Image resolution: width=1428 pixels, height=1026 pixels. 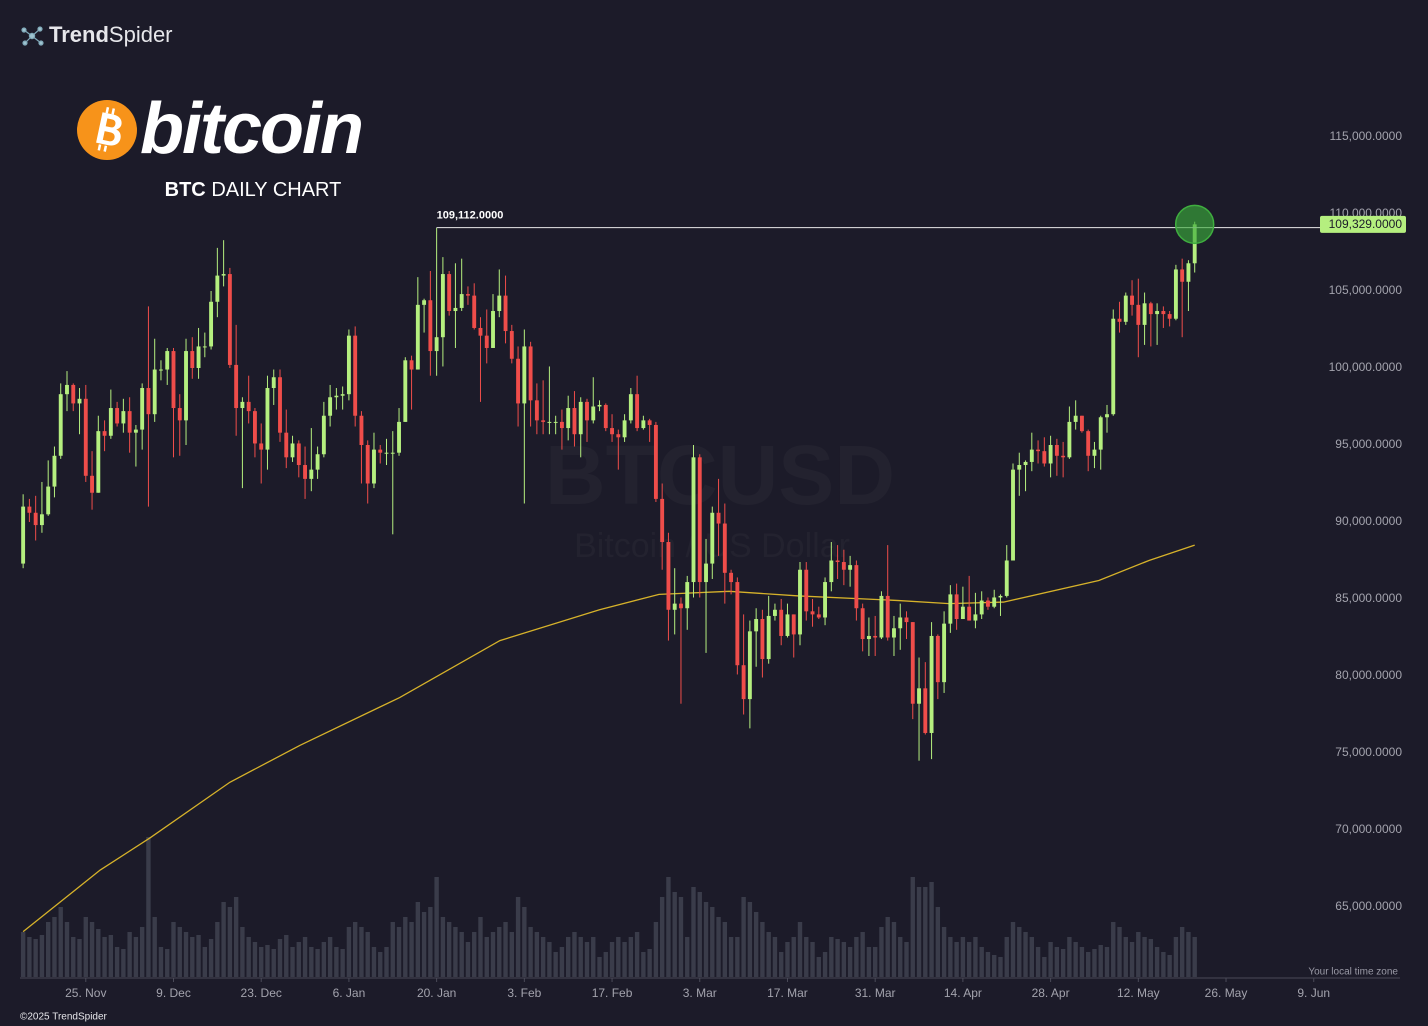 I want to click on y-tick-label: 80,000.0000, so click(x=1368, y=675).